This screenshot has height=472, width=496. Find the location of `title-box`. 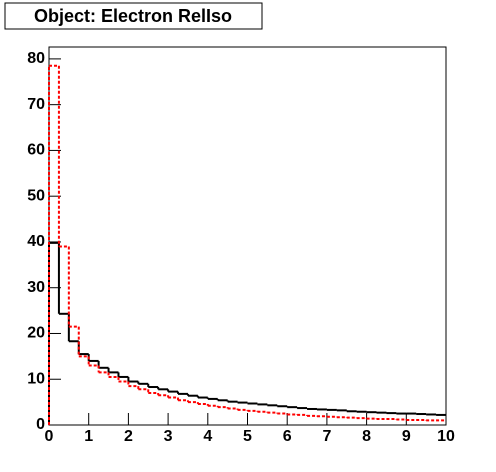

title-box is located at coordinates (133, 16).